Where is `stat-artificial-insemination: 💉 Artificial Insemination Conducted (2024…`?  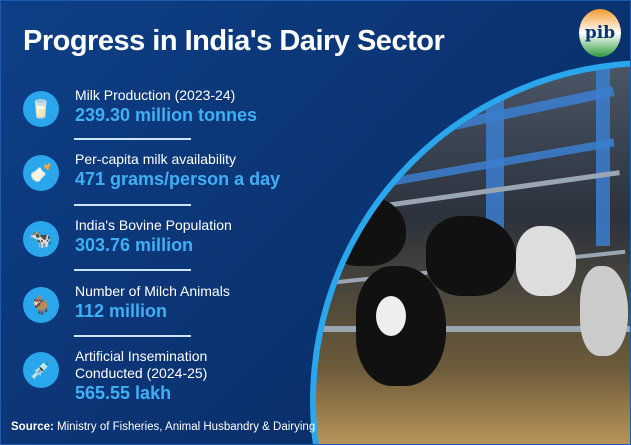 stat-artificial-insemination: 💉 Artificial Insemination Conducted (2024… is located at coordinates (115, 376).